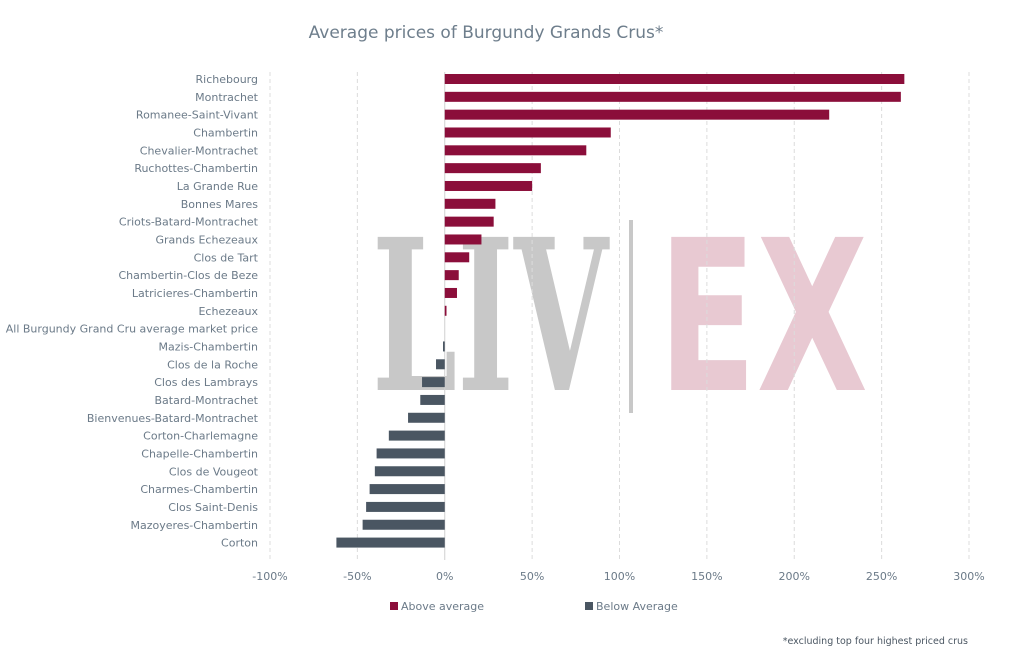 This screenshot has width=1024, height=671. I want to click on legend-label-above: Above average, so click(442, 606).